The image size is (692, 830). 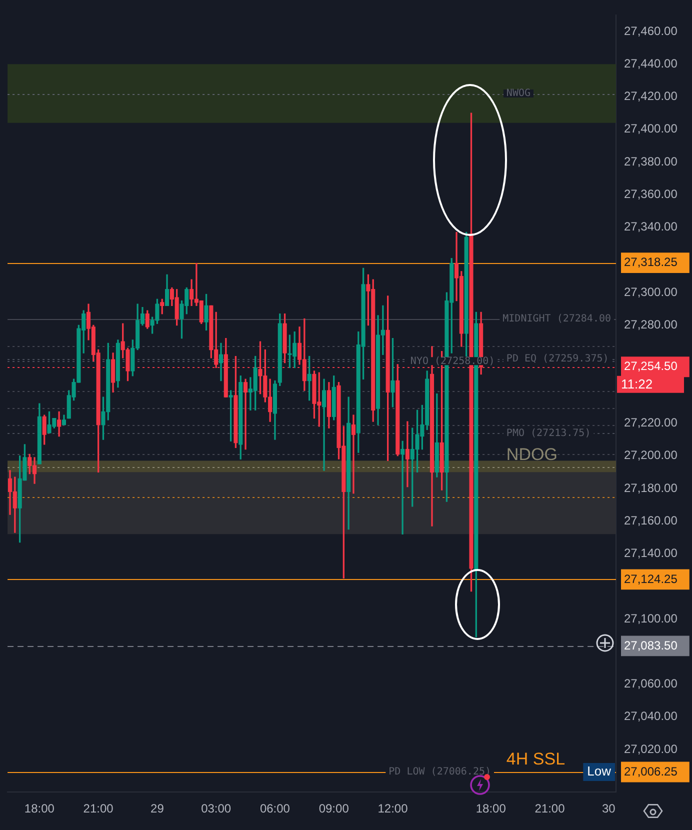 I want to click on y-tick-label: 27,220.00, so click(x=651, y=422).